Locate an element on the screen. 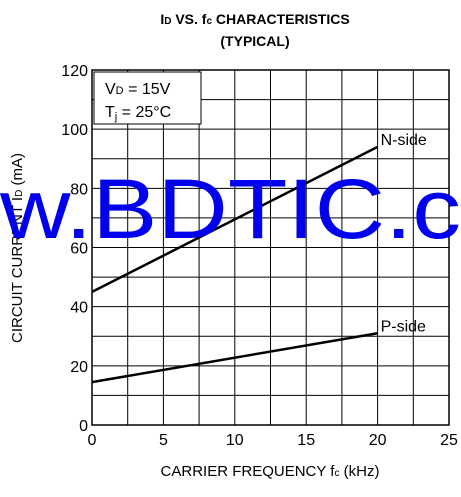 Image resolution: width=461 pixels, height=497 pixels. condition-vd: VD = 15V is located at coordinates (138, 89).